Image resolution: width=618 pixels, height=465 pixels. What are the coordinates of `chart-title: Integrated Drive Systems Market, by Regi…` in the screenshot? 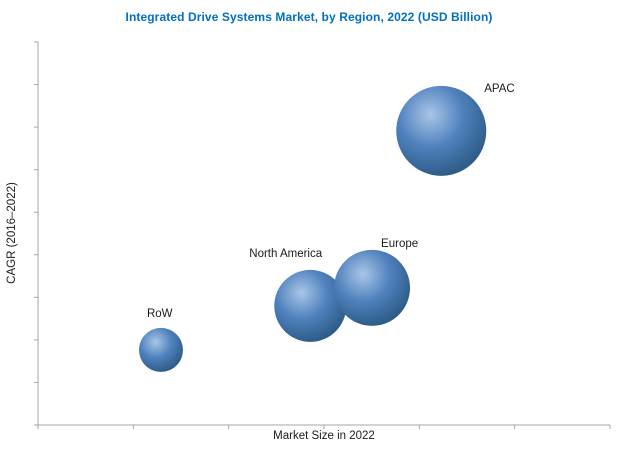 It's located at (309, 17).